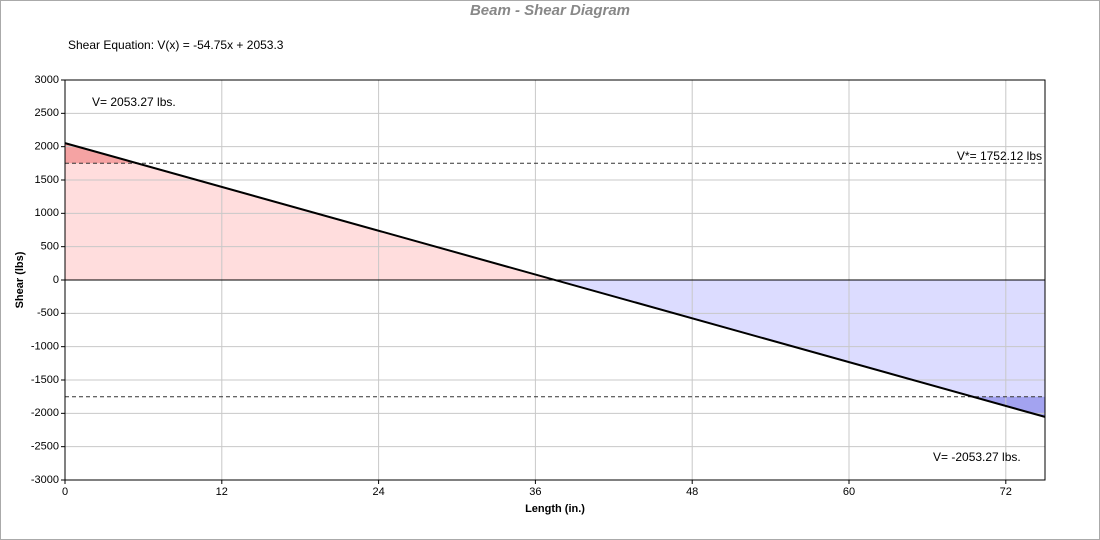 This screenshot has width=1100, height=540. What do you see at coordinates (47, 113) in the screenshot?
I see `y-tick-label: 2500` at bounding box center [47, 113].